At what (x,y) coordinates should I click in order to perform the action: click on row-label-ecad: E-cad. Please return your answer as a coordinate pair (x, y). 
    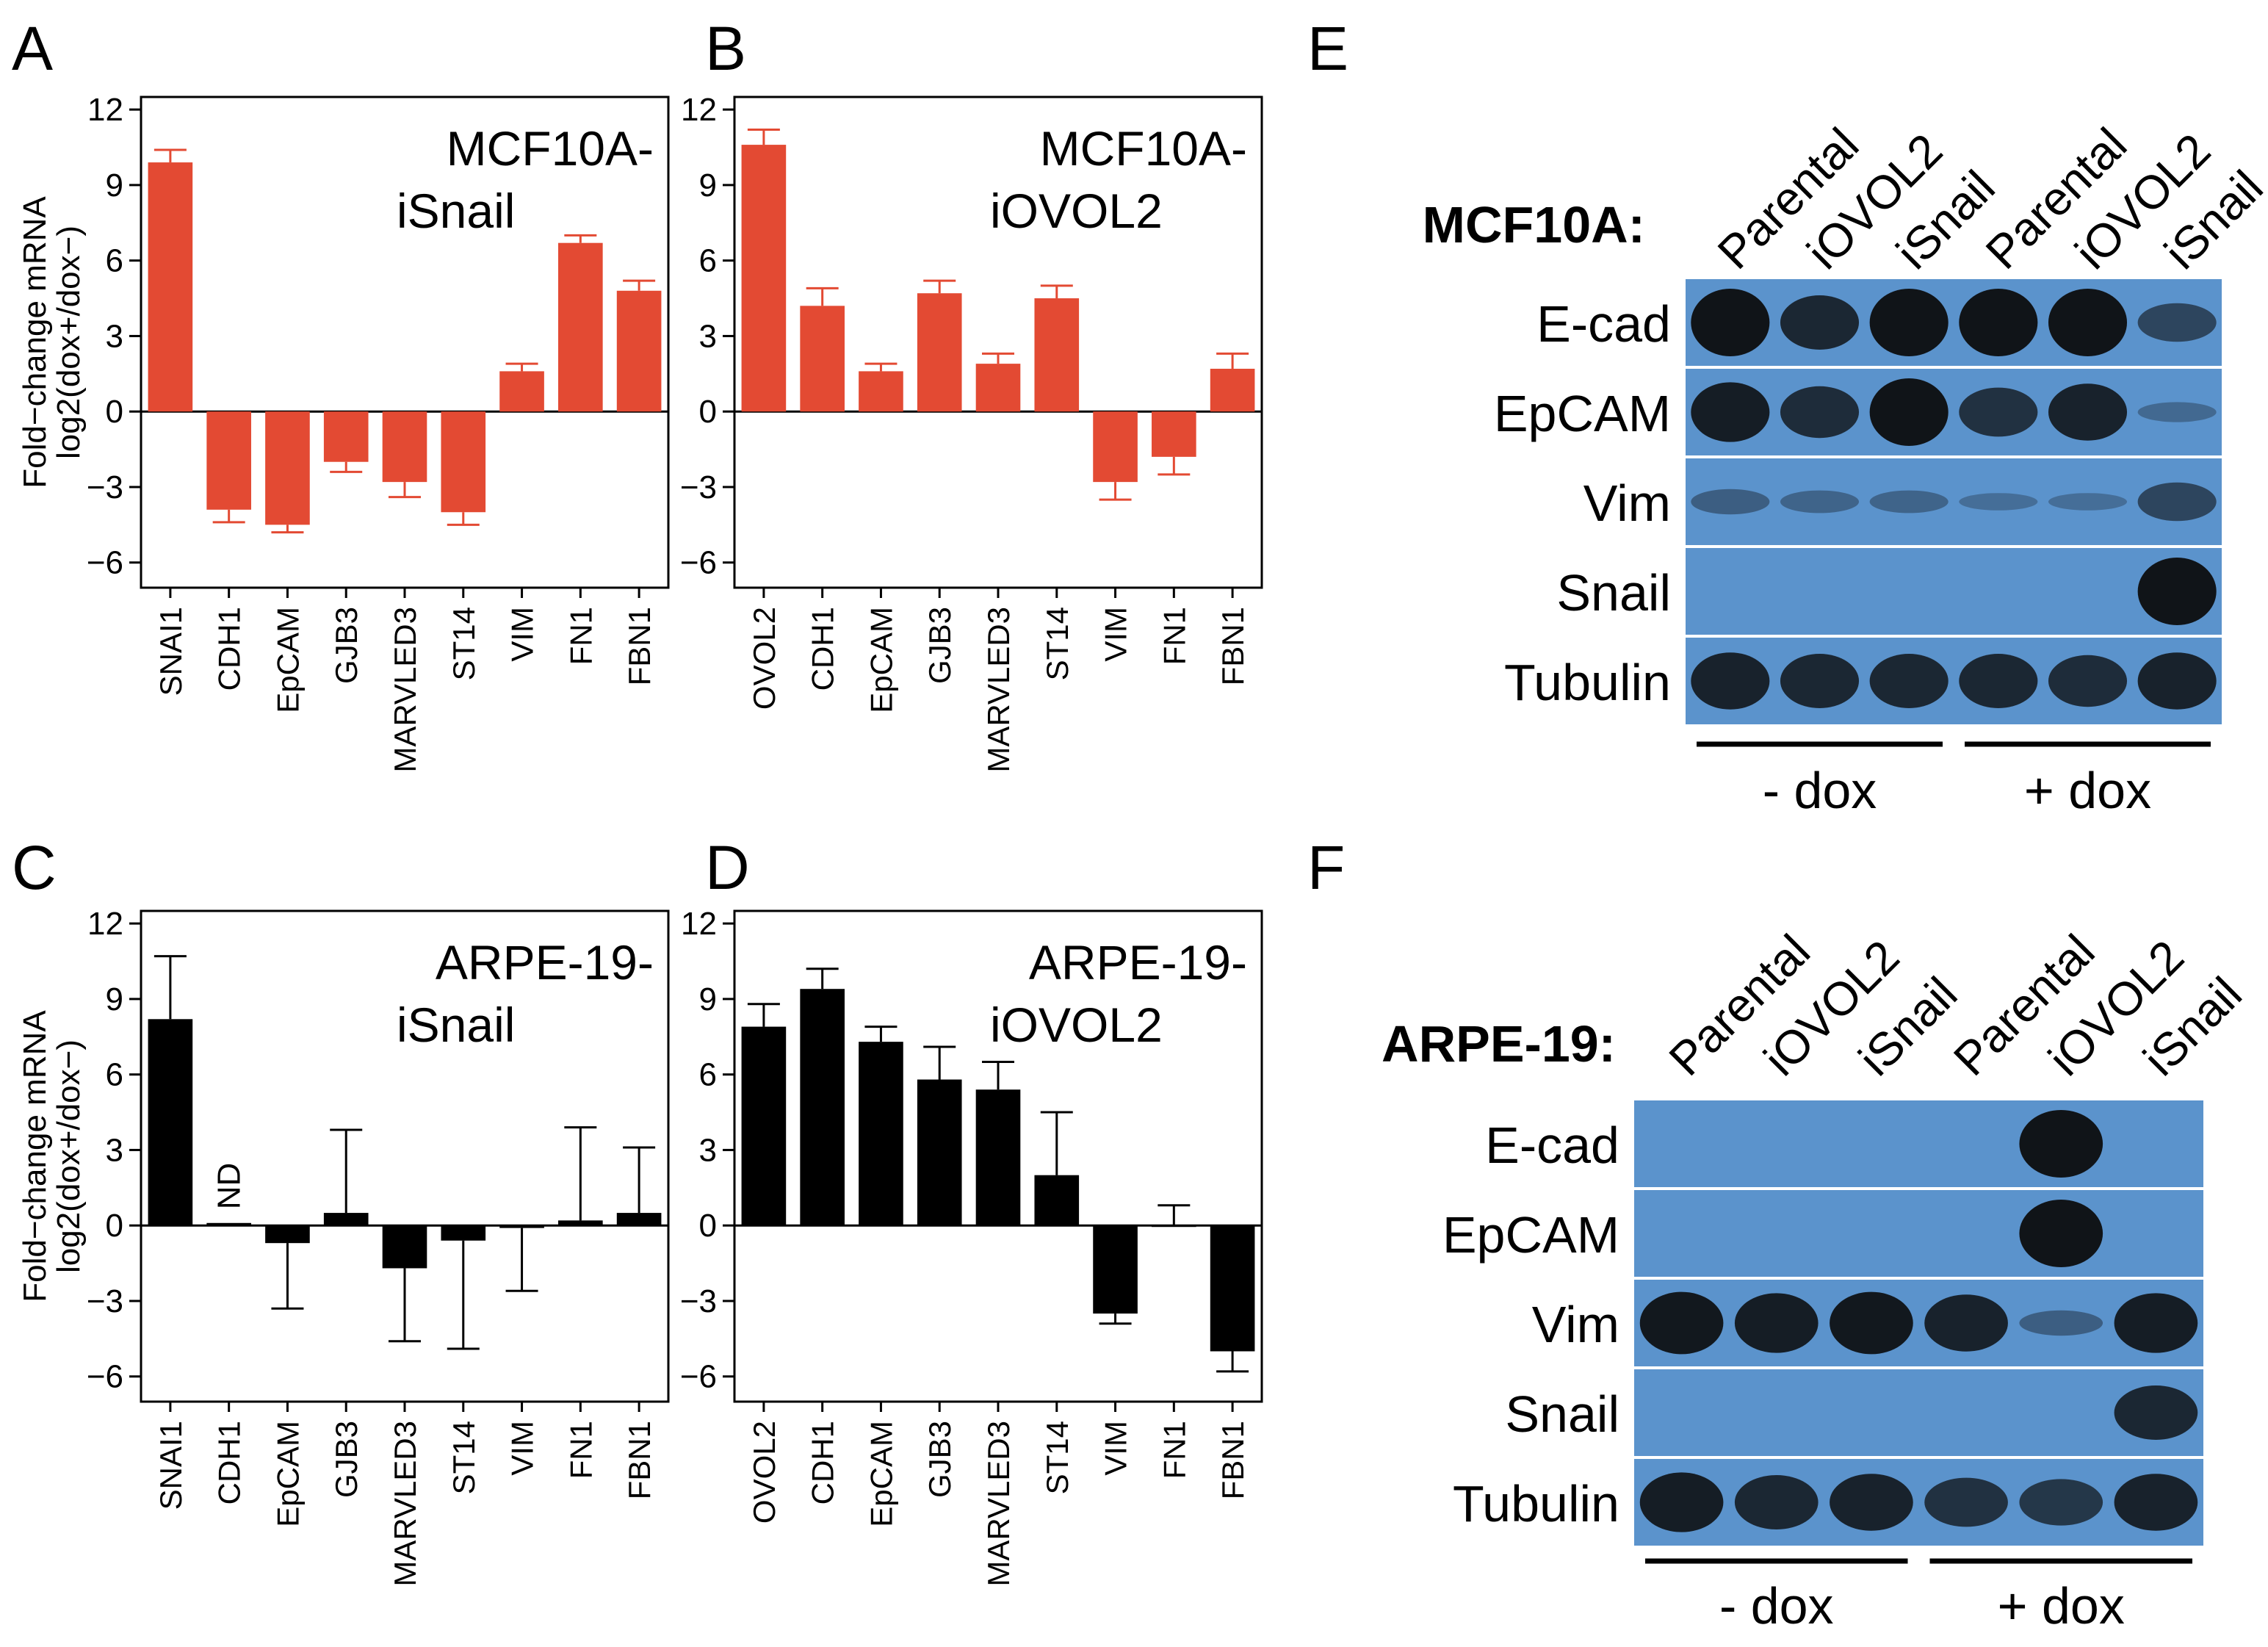
    Looking at the image, I should click on (1552, 1145).